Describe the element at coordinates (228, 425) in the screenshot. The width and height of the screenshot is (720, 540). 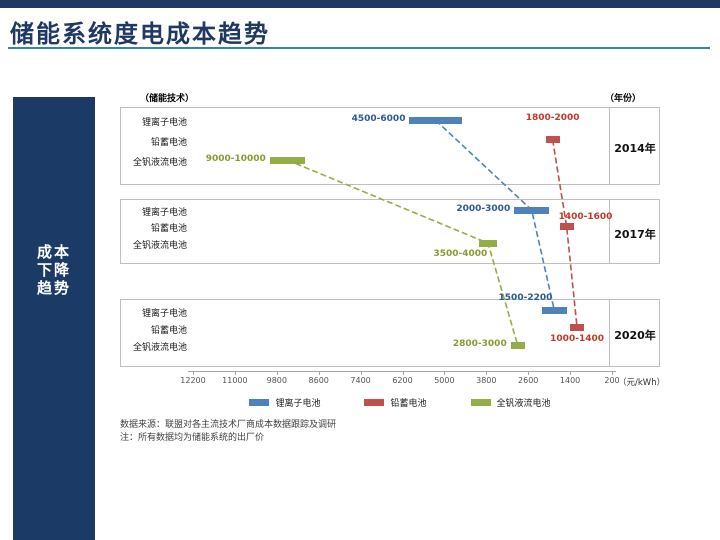
I see `data-source-note: 数据来源：联盟对各主流技术厂商成本数据跟踪及调研` at that location.